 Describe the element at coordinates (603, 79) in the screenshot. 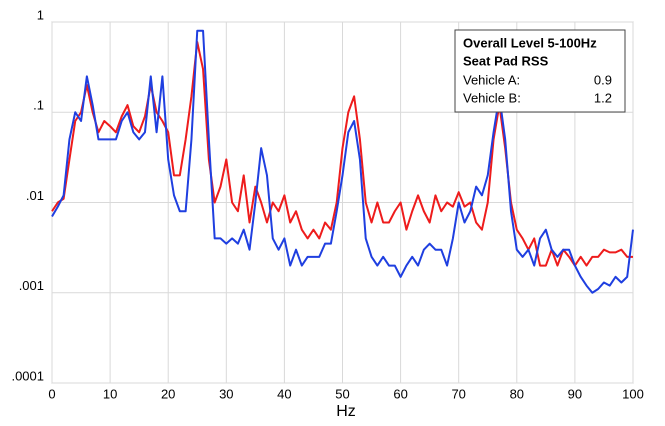

I see `legend-value: 0.9` at that location.